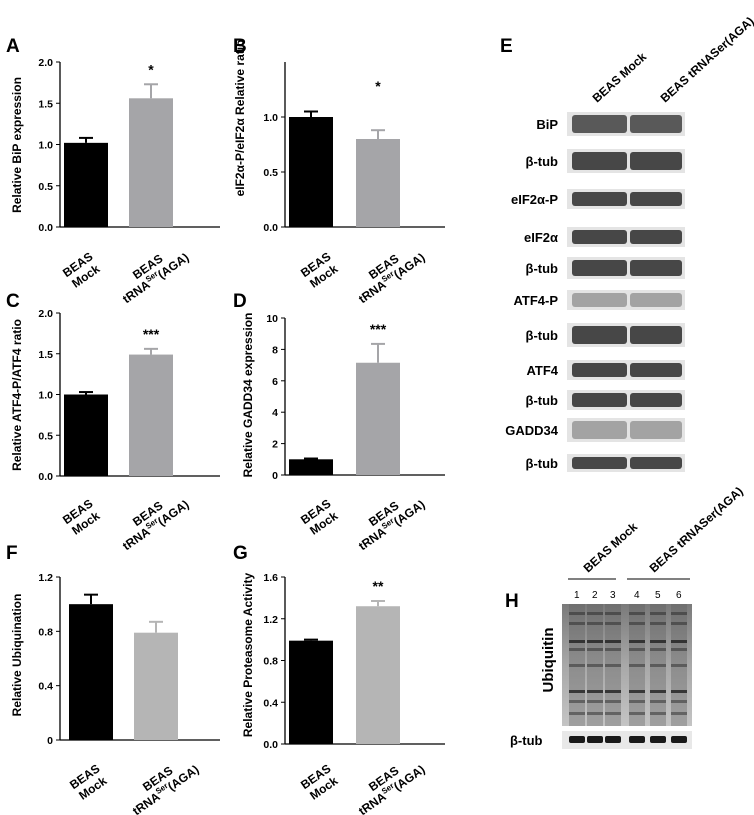  I want to click on chart-a-ylabel: Relative BiP expression, so click(17, 145).